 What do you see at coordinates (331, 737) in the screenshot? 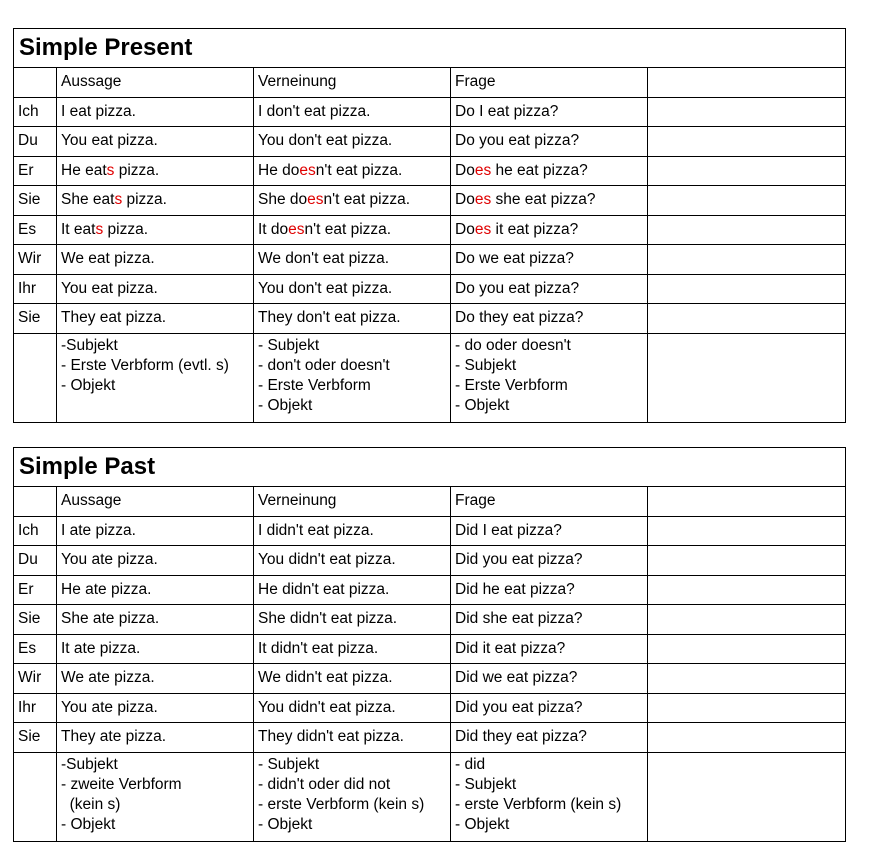
I see `text-segment: They didn't eat pizza.` at bounding box center [331, 737].